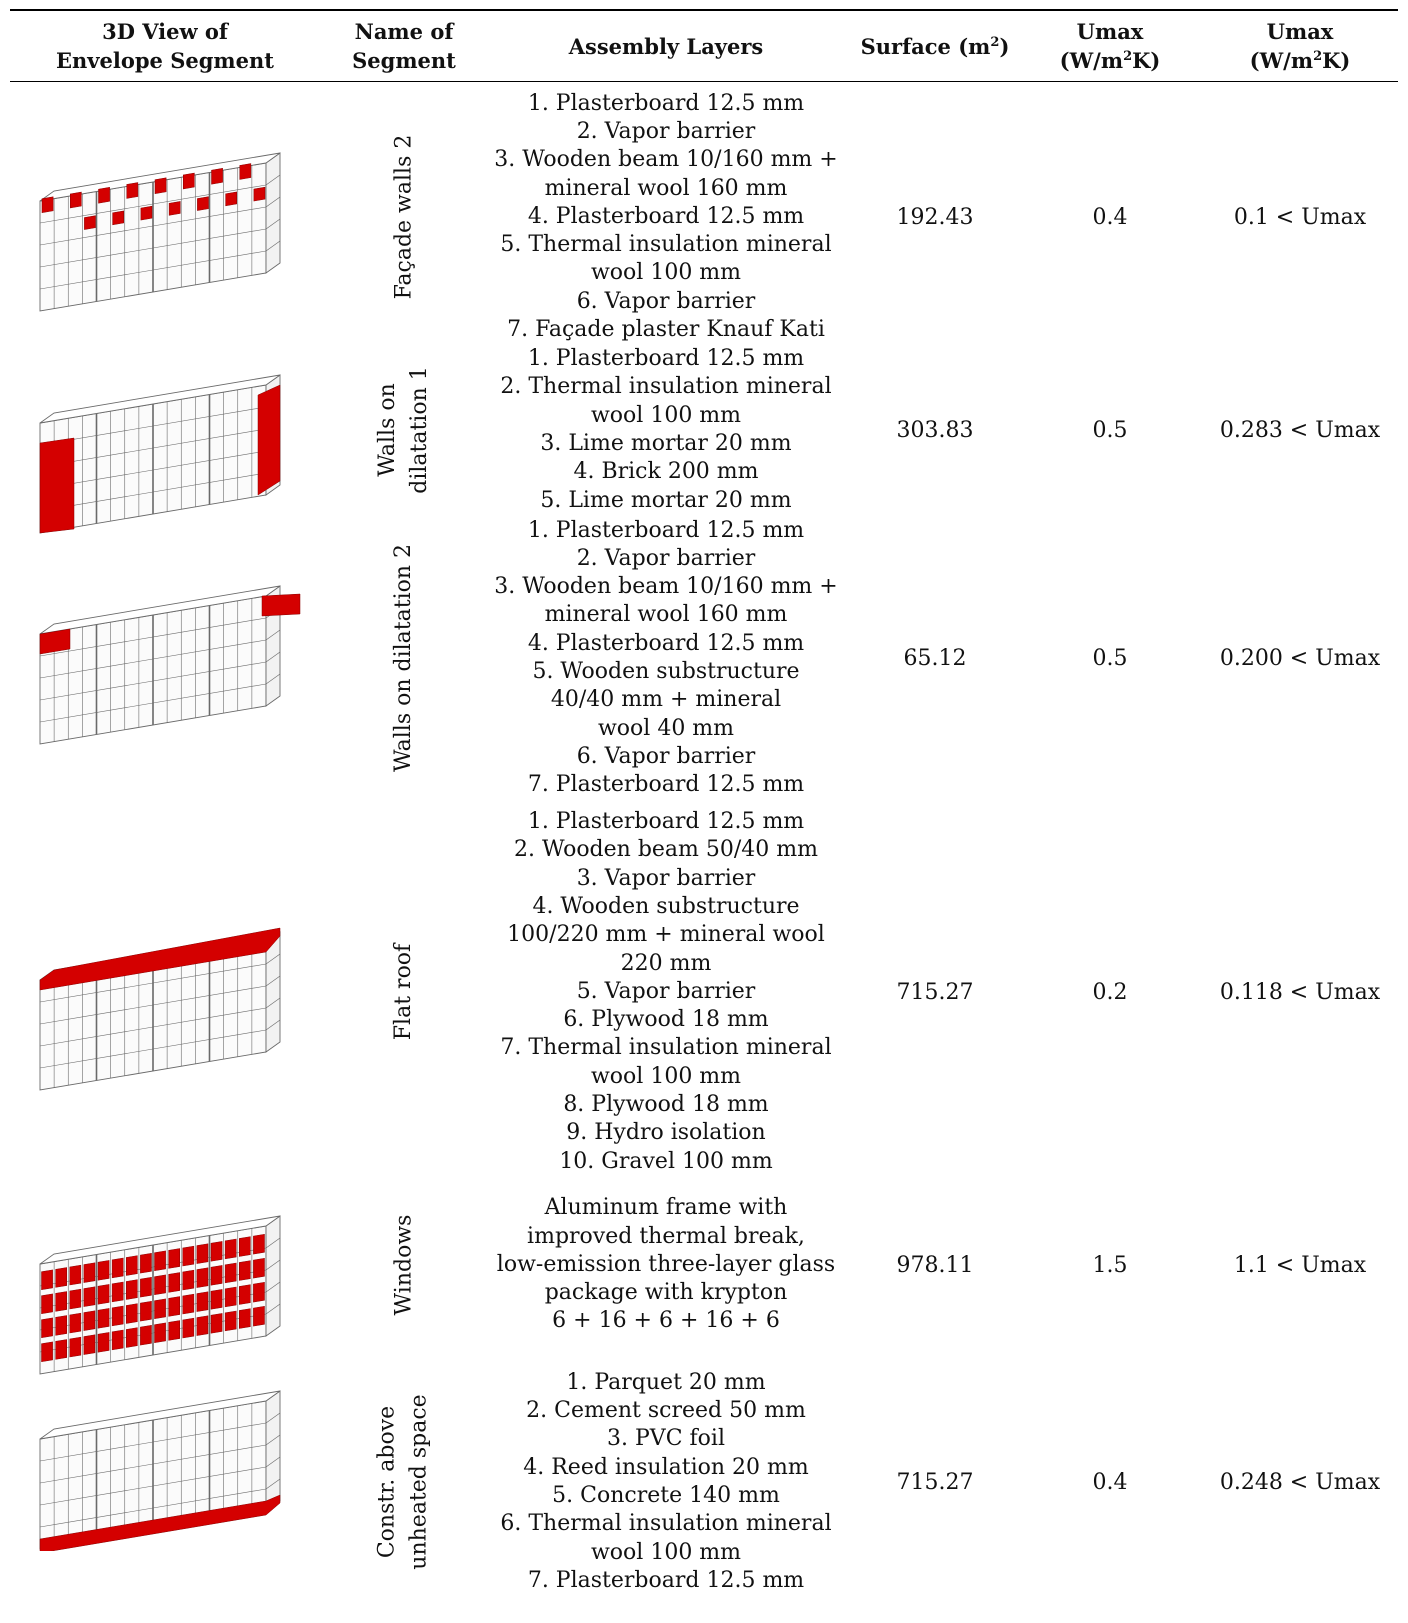 The image size is (1408, 1623). I want to click on table-top-rule, so click(704, 10).